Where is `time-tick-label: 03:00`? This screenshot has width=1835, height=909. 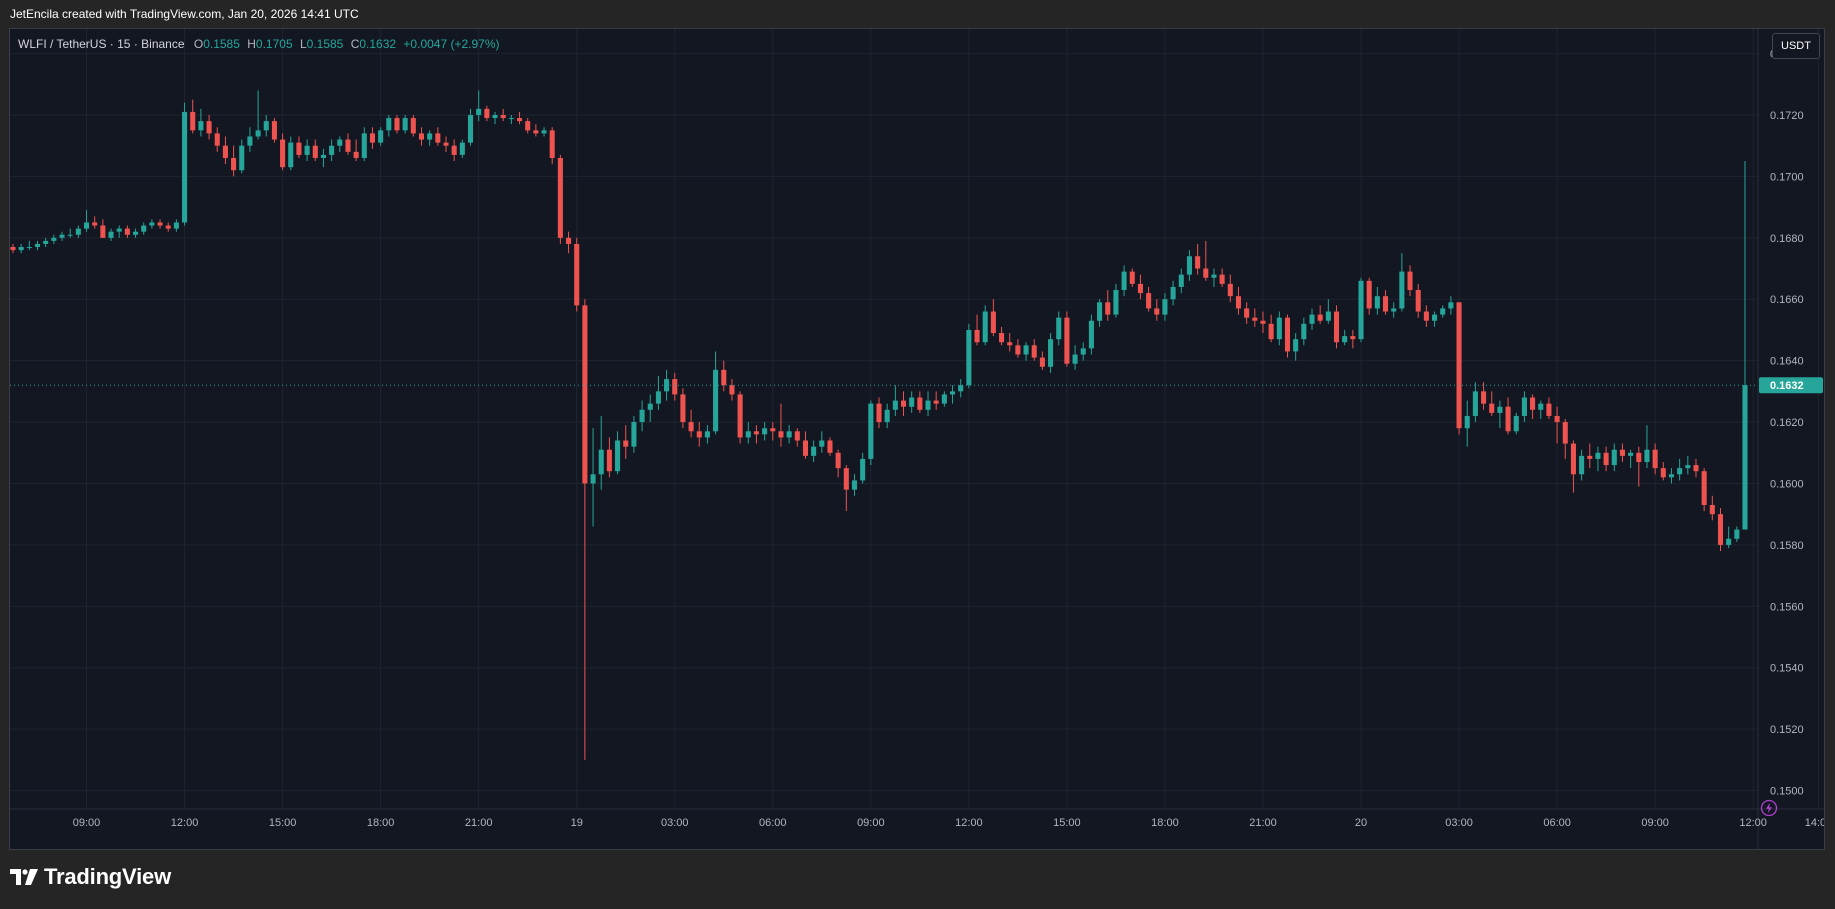
time-tick-label: 03:00 is located at coordinates (1459, 823).